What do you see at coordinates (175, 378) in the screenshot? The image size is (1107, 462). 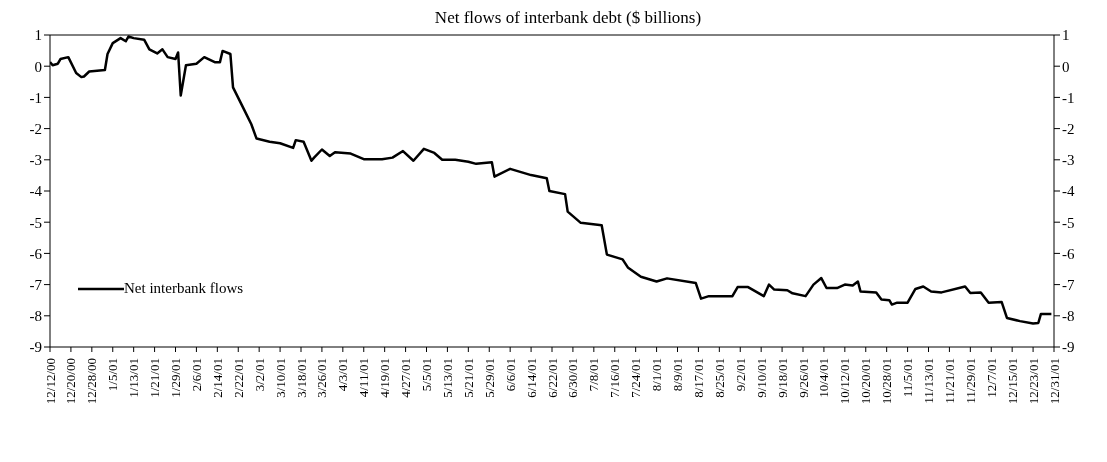 I see `x-tick-label: 1/29/01` at bounding box center [175, 378].